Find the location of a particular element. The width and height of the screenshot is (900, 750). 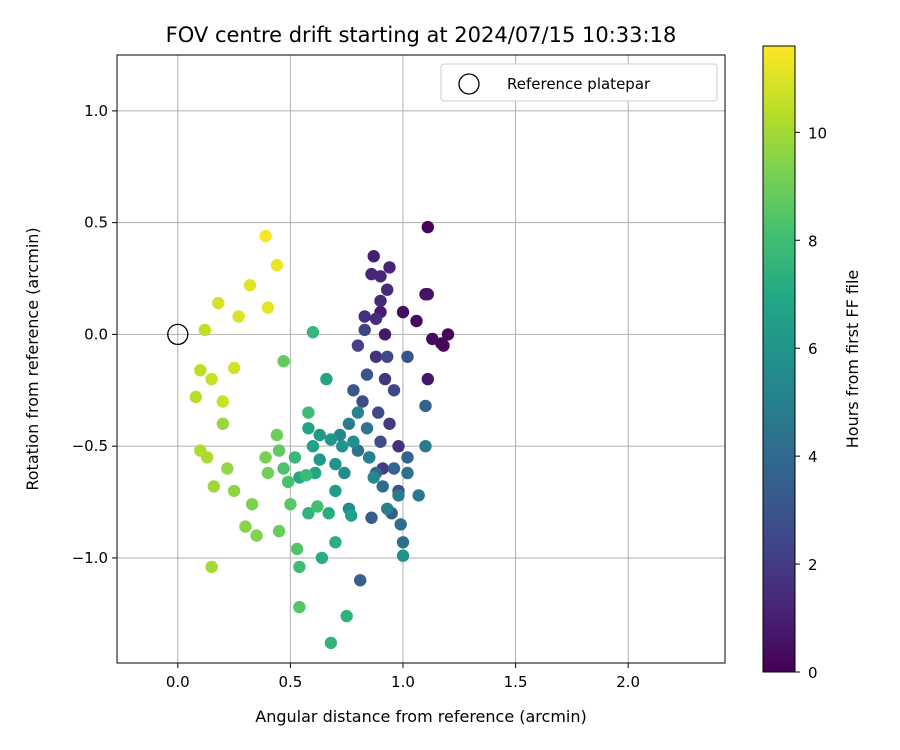

y-tick-label: −1.0 is located at coordinates (90, 558).